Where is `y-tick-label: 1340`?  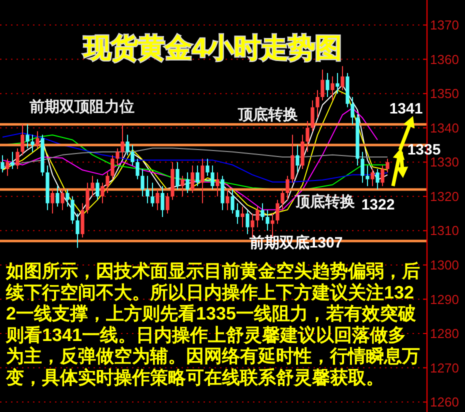
y-tick-label: 1340 is located at coordinates (444, 128).